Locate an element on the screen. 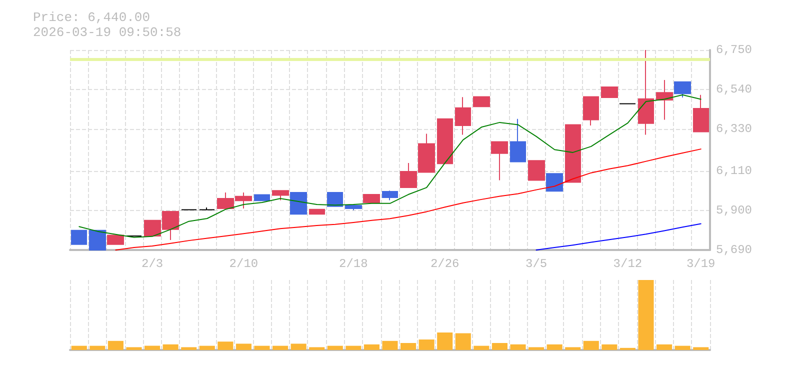 The image size is (785, 370). line-series is located at coordinates (619, 236).